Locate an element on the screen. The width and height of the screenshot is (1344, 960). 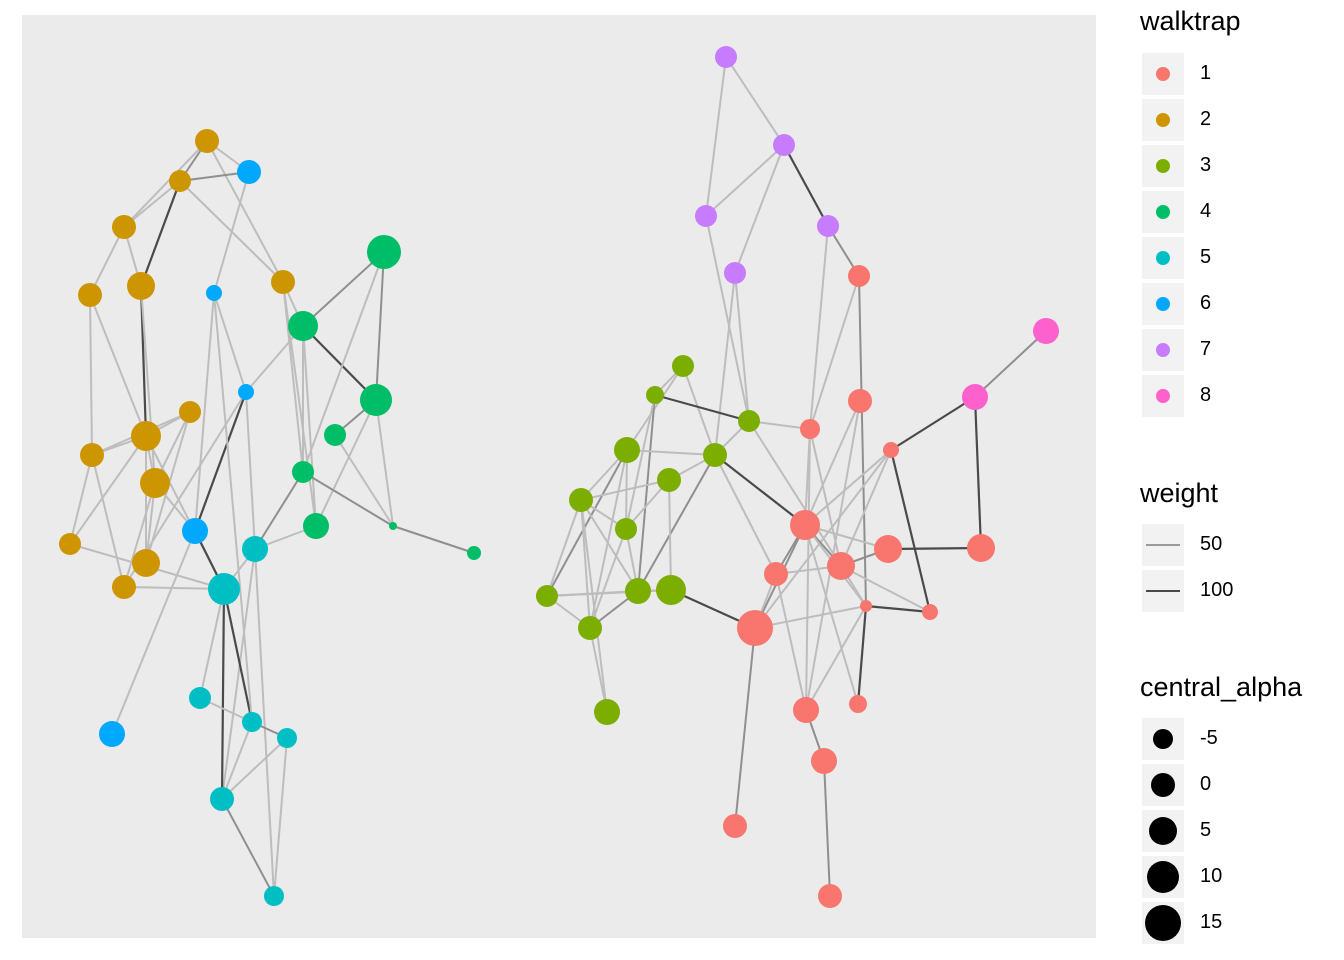
central-alpha-legend-title: central_alpha is located at coordinates (1221, 687).